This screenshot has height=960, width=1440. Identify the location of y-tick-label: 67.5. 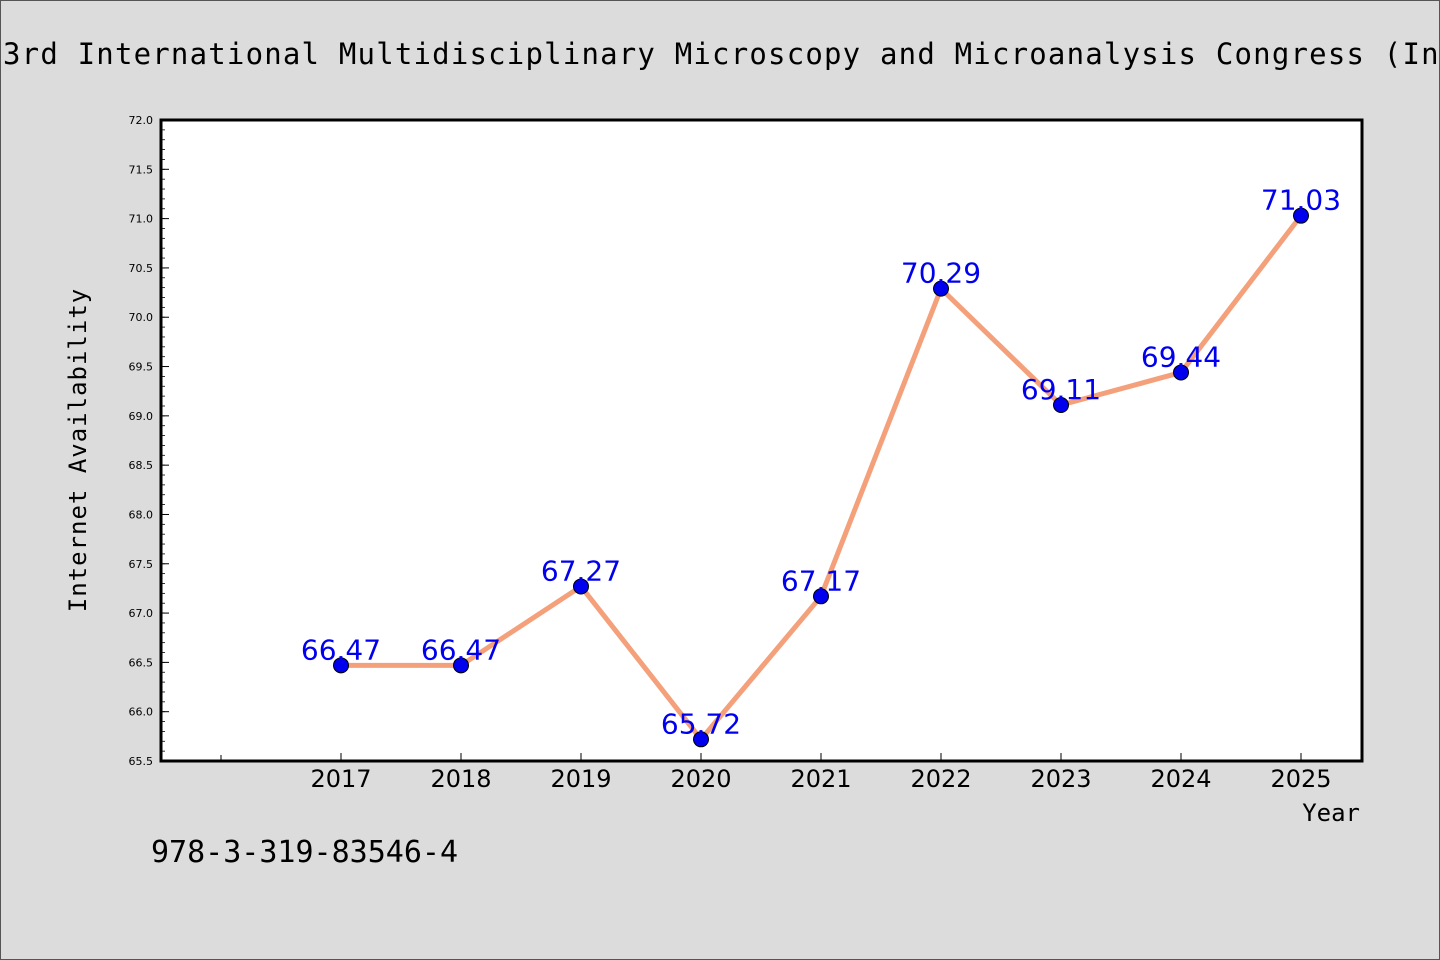
(141, 564).